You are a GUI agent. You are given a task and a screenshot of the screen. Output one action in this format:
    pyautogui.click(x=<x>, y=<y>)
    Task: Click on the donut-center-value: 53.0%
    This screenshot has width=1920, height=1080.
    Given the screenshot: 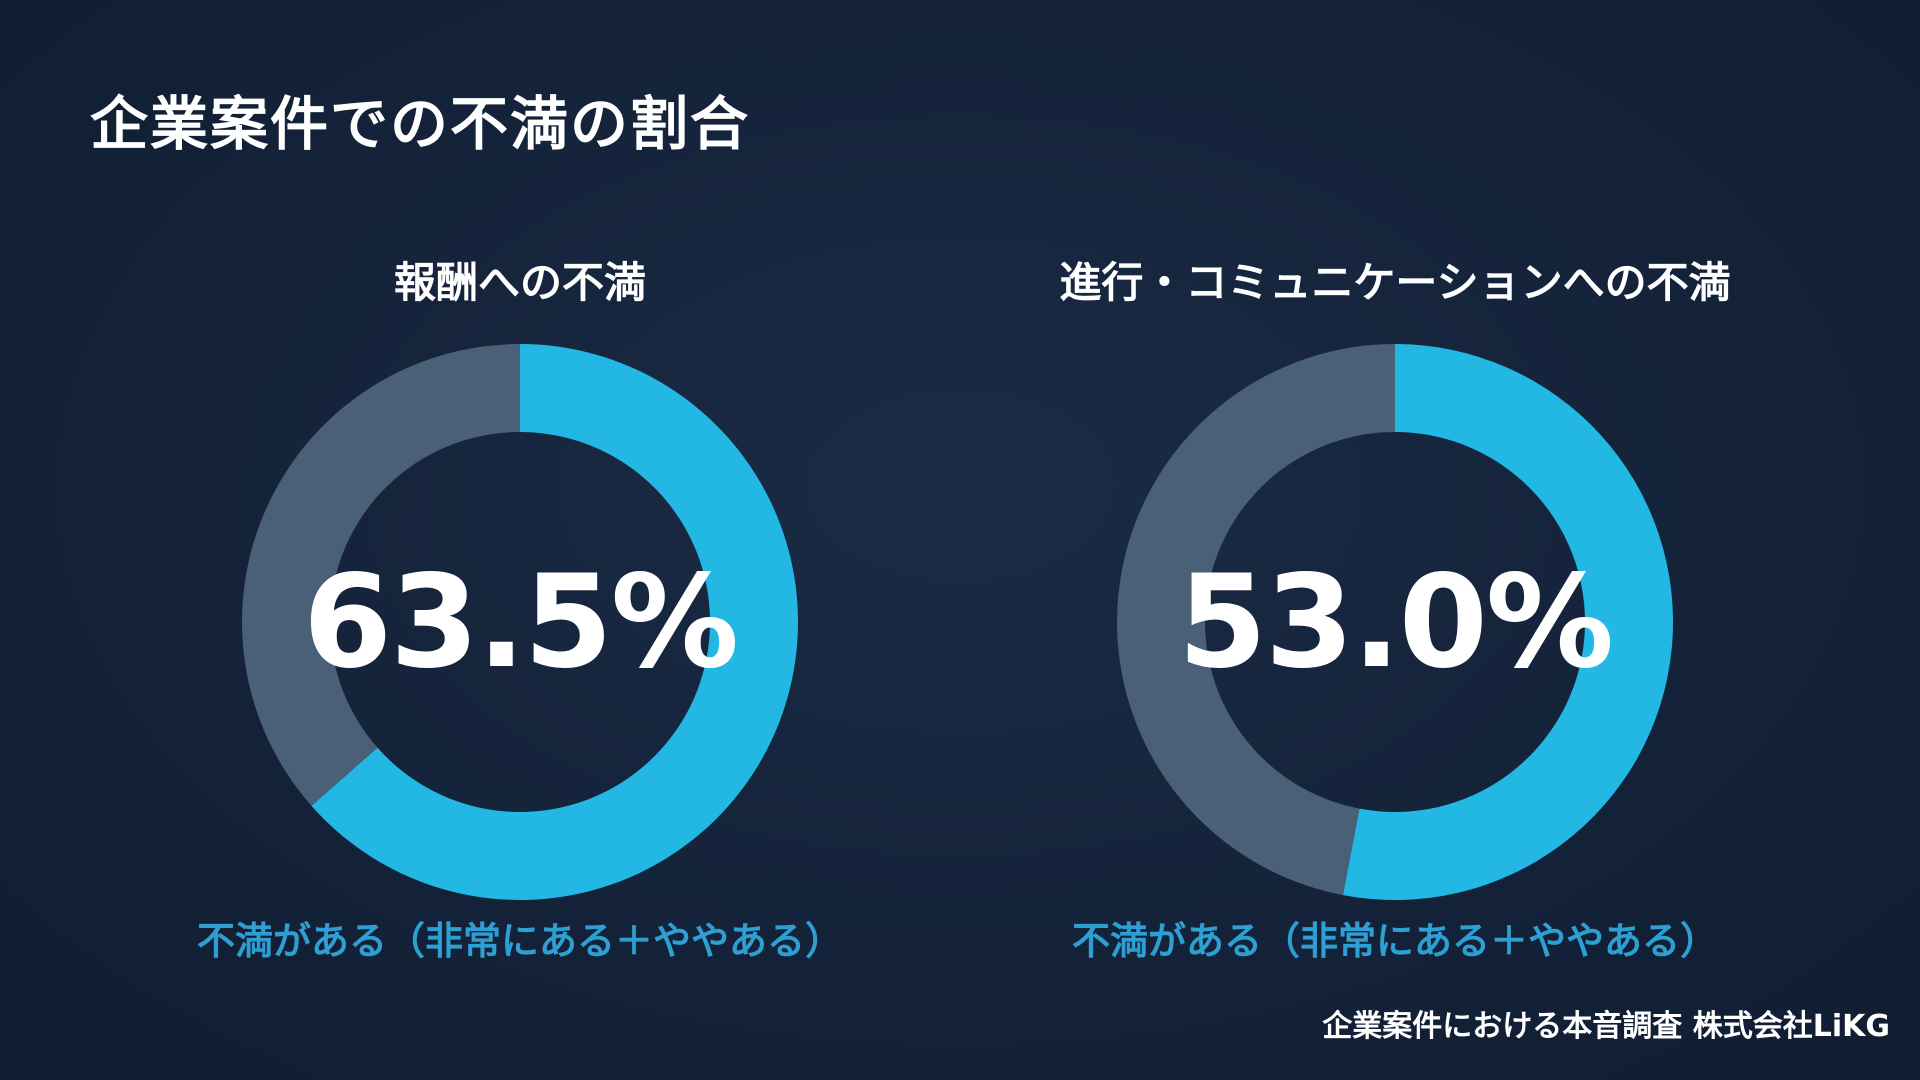 What is the action you would take?
    pyautogui.click(x=1395, y=622)
    